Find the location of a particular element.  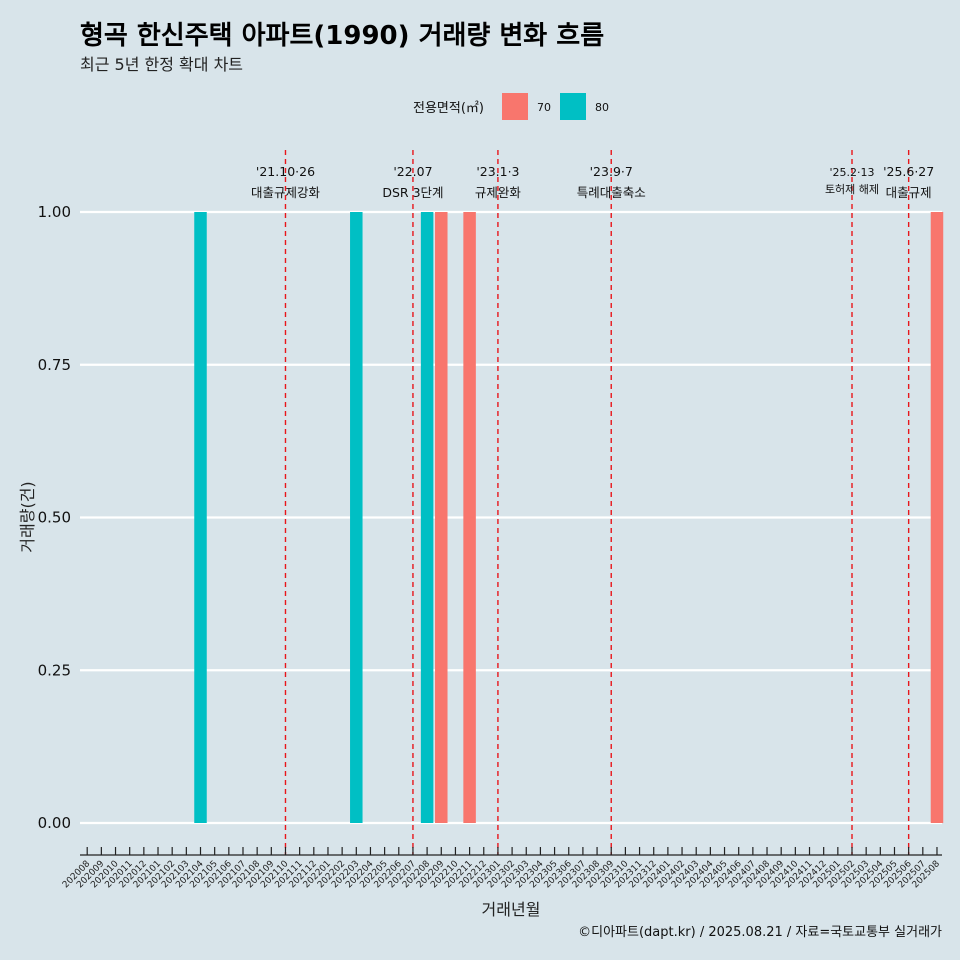

y-tick-label: 1.00 is located at coordinates (54, 212).